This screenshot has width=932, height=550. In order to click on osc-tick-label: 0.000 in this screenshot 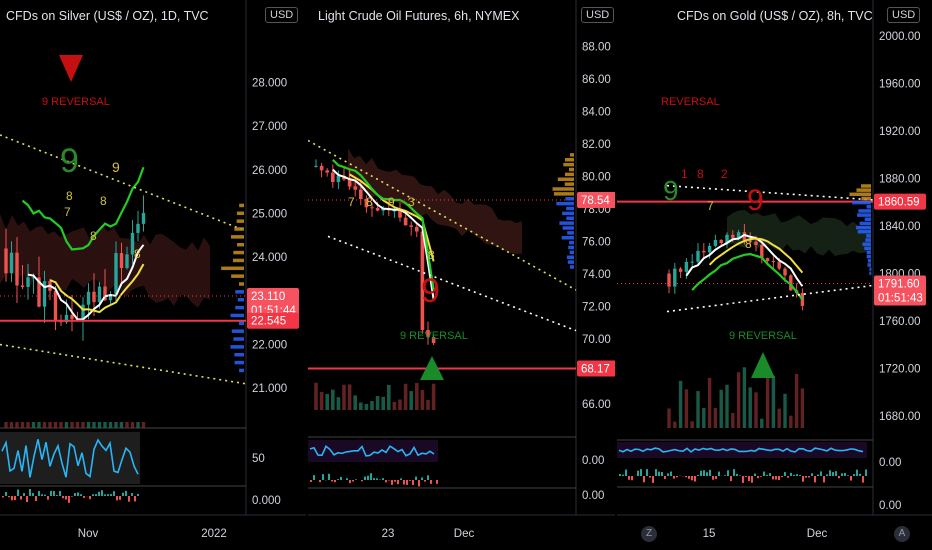, I will do `click(266, 501)`.